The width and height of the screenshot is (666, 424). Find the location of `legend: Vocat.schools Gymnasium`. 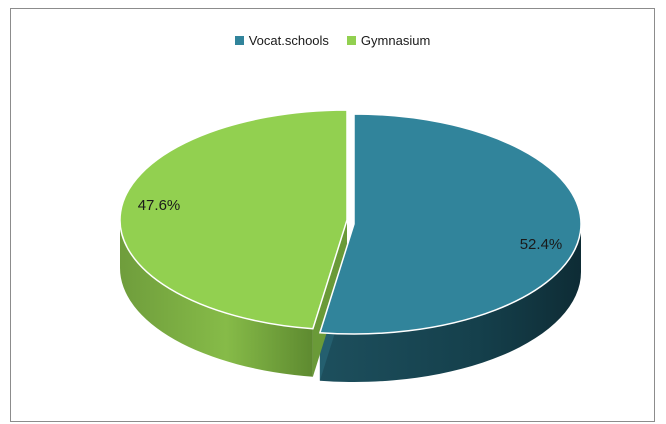

legend: Vocat.schools Gymnasium is located at coordinates (332, 40).